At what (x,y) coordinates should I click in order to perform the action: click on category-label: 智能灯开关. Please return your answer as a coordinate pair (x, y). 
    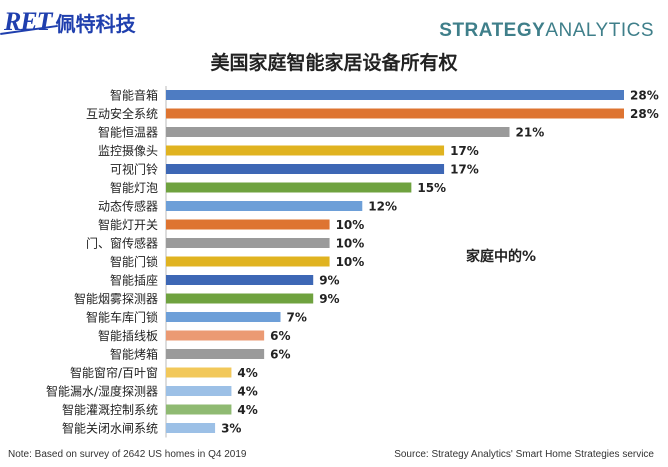
    Looking at the image, I should click on (128, 224).